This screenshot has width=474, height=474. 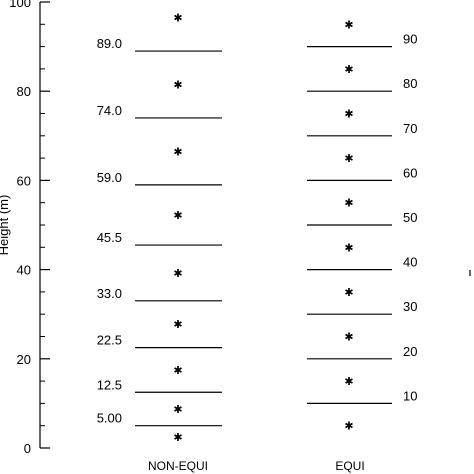 What do you see at coordinates (24, 91) in the screenshot?
I see `y-tick-label: 80` at bounding box center [24, 91].